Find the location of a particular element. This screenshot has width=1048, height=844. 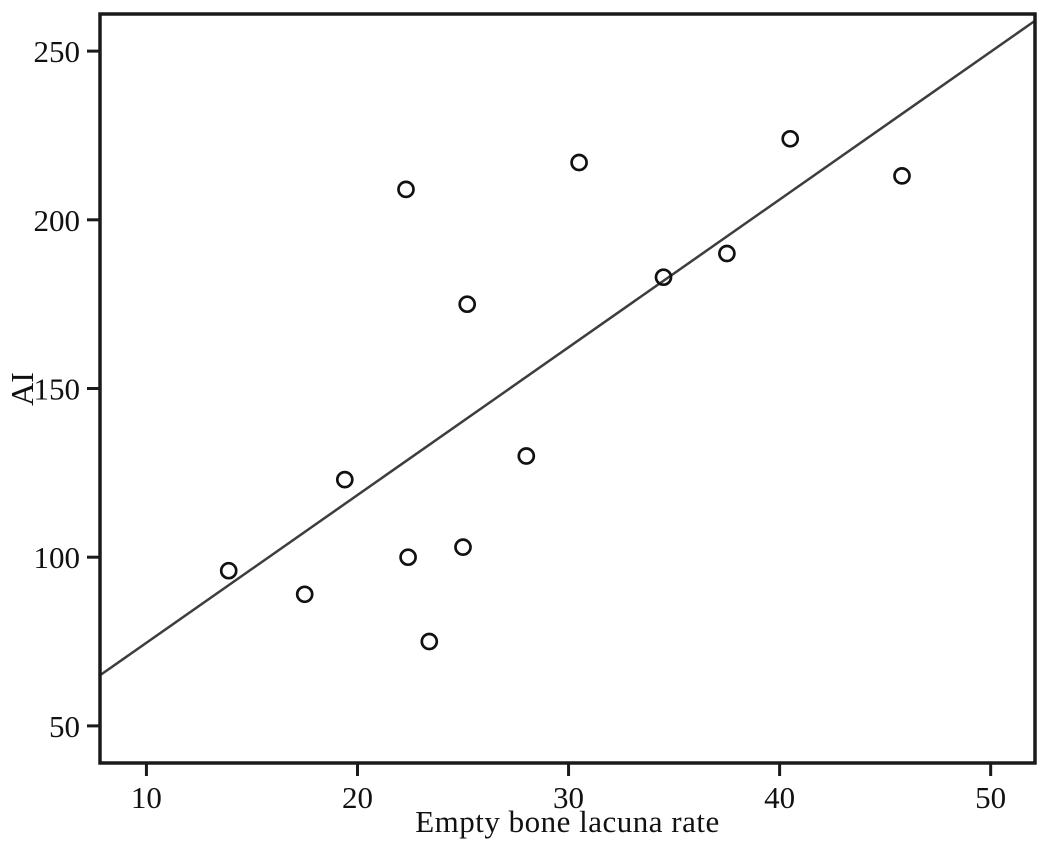

y-tick-label: 50 is located at coordinates (64, 726).